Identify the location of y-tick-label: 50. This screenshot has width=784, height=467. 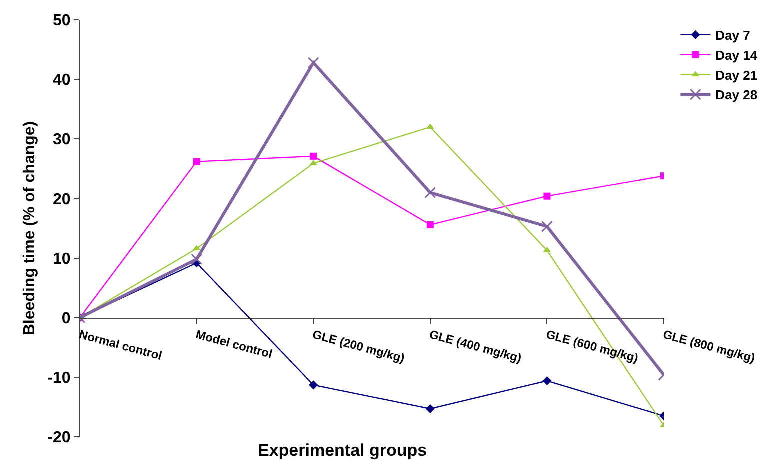
(62, 21).